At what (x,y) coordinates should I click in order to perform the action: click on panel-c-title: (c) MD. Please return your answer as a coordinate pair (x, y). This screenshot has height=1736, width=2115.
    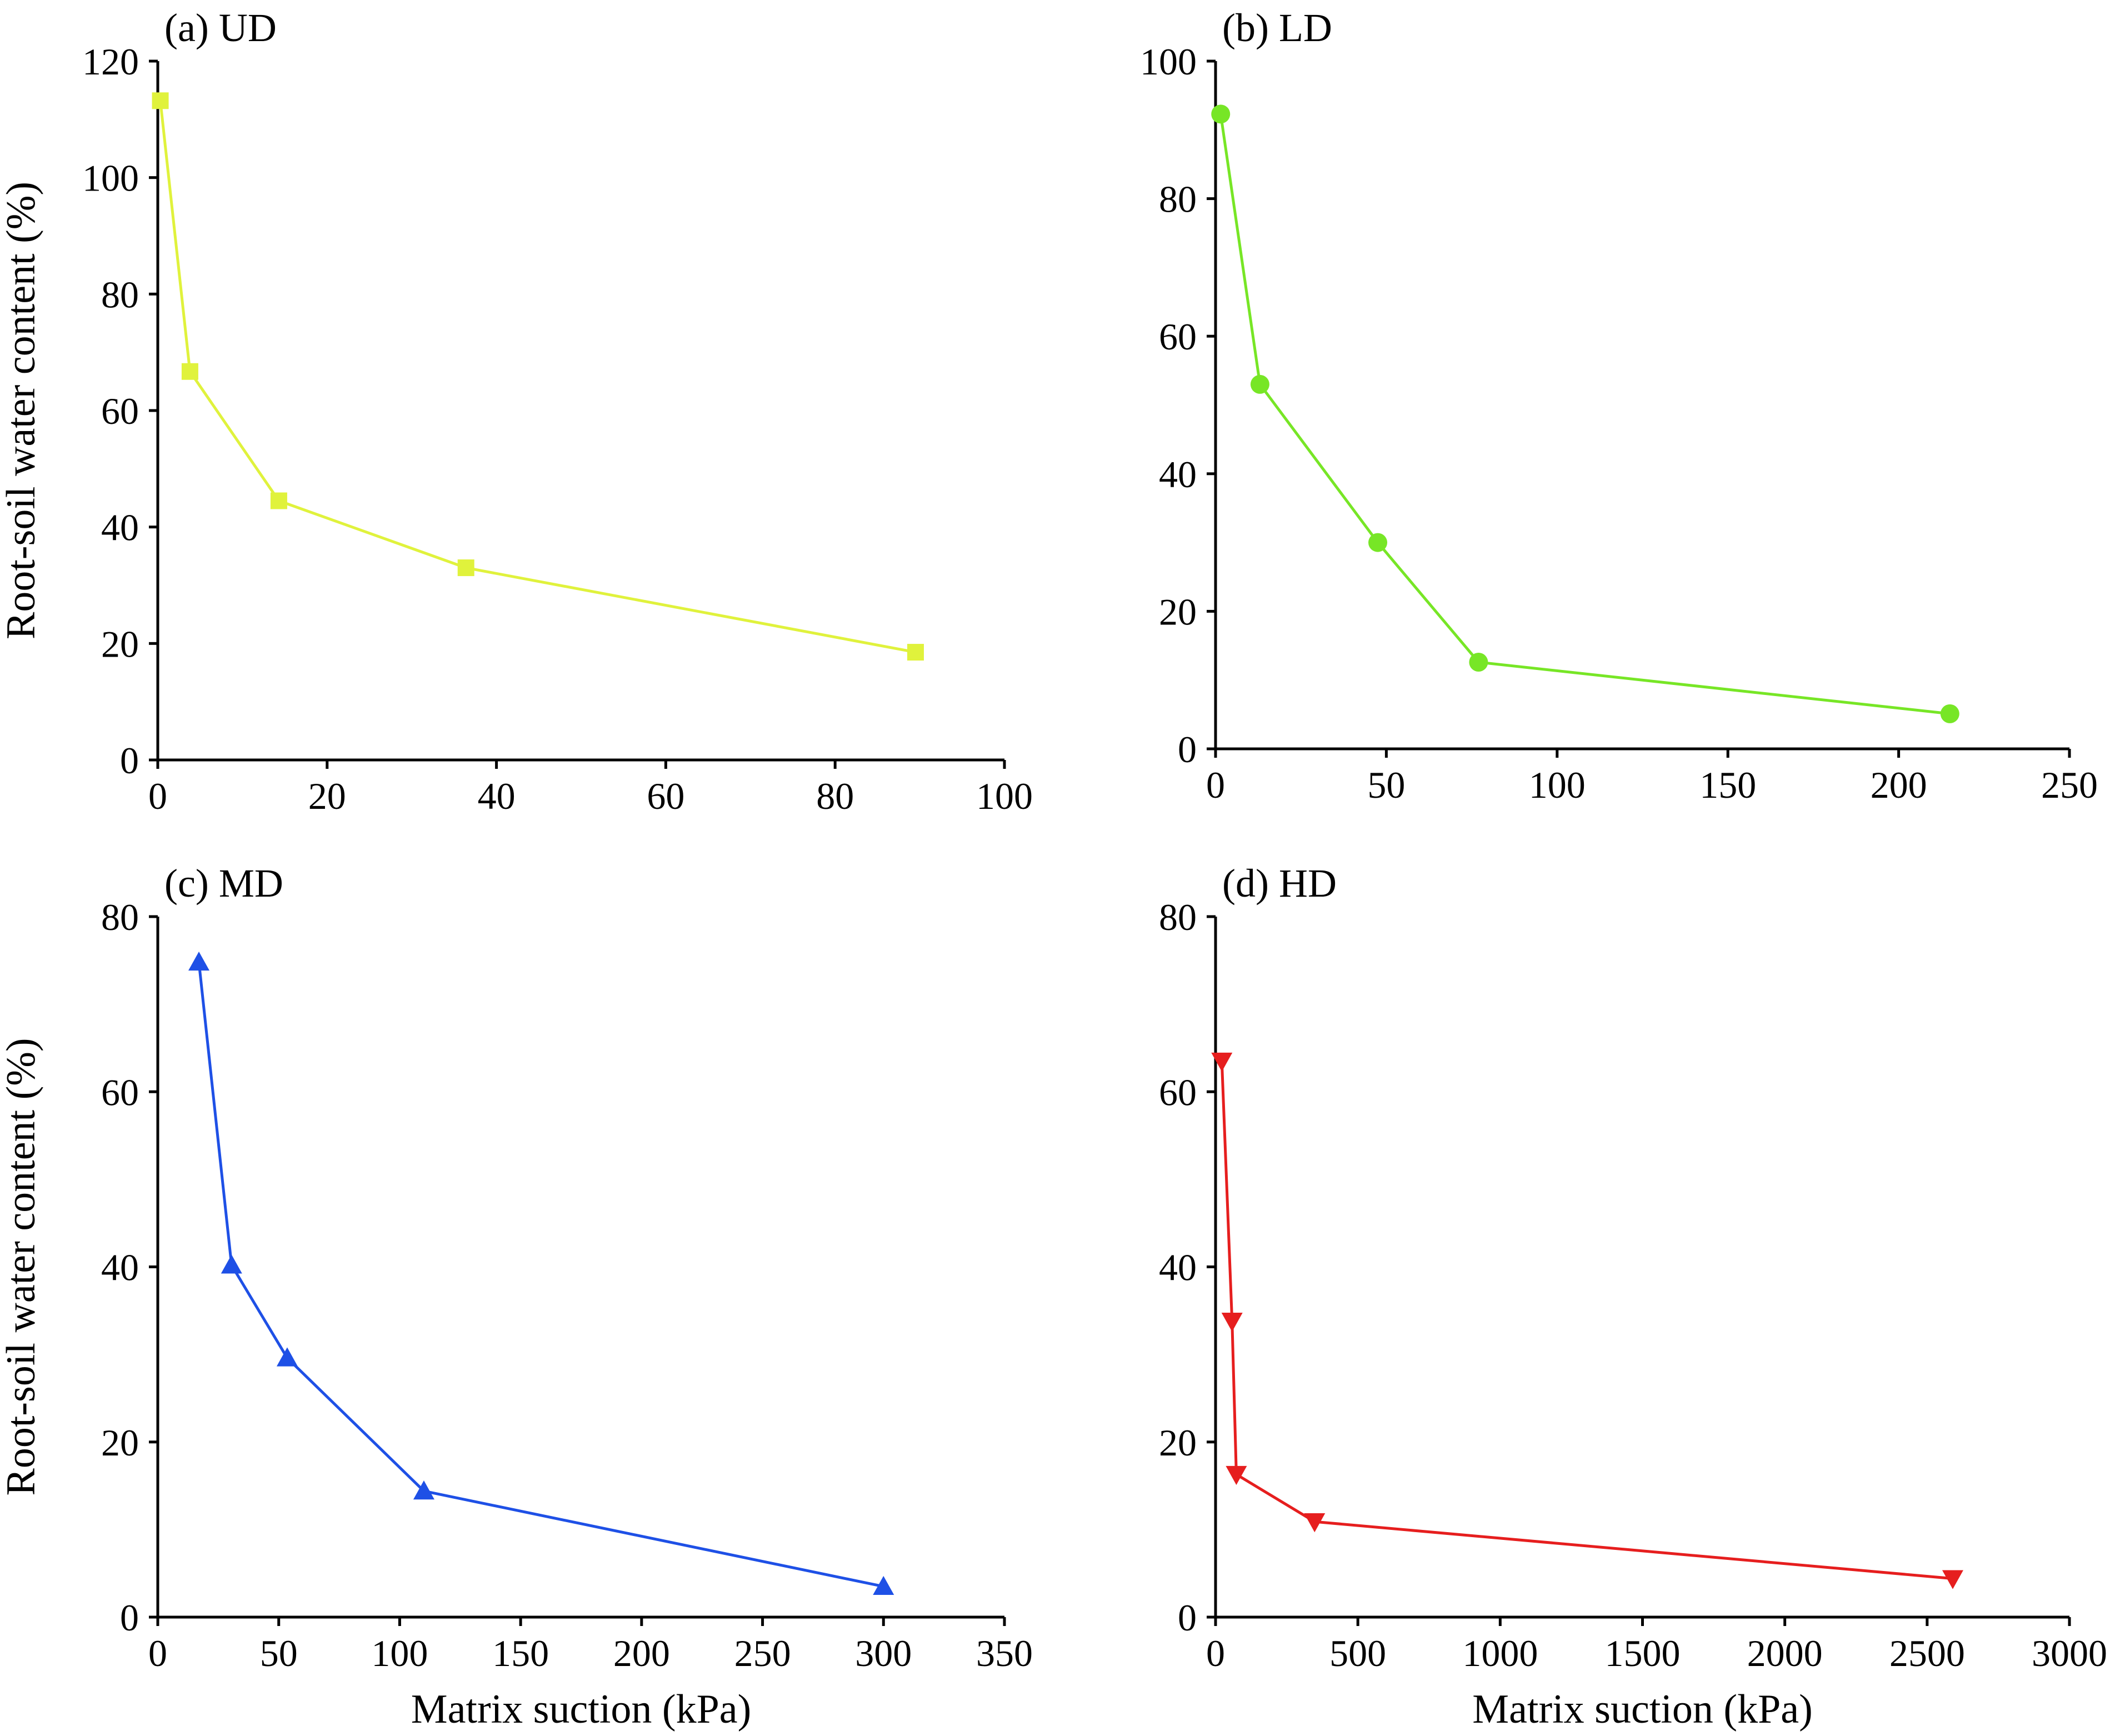
    Looking at the image, I should click on (224, 883).